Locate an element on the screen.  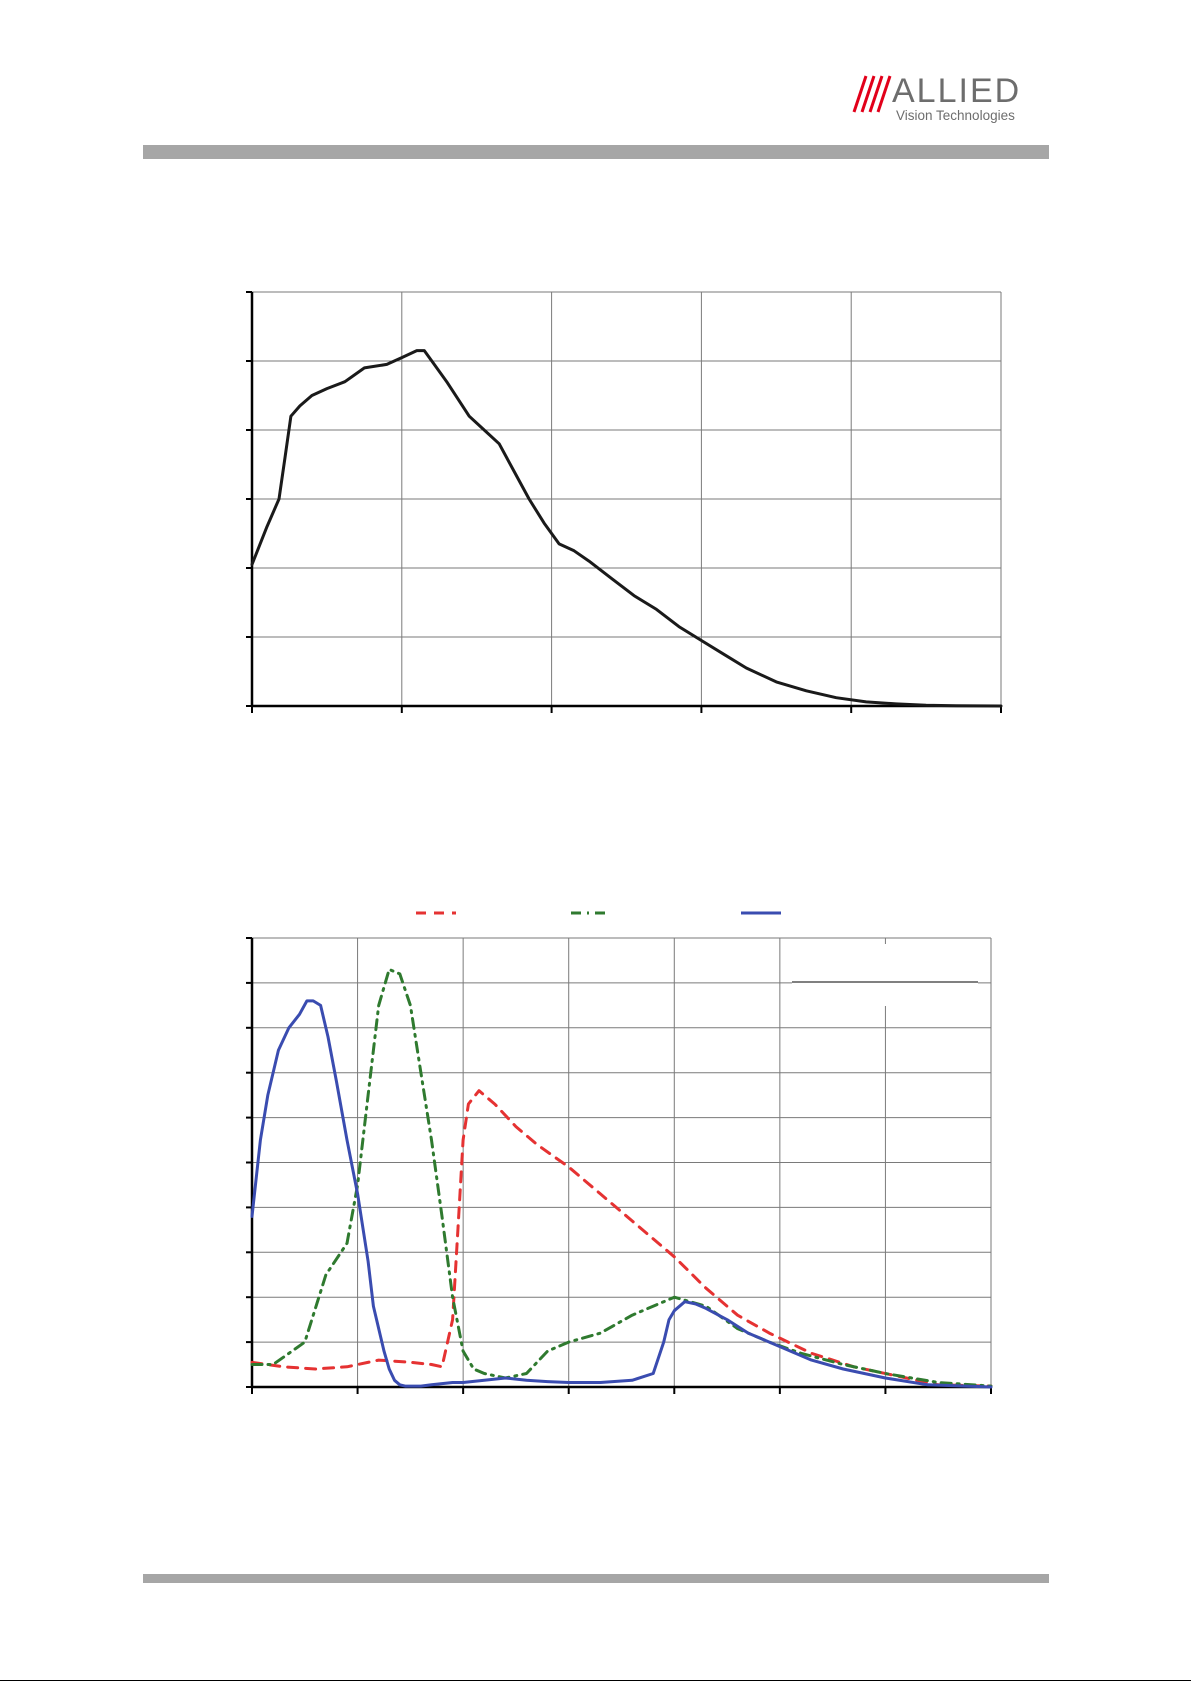
page-bottom-line is located at coordinates (595, 1680).